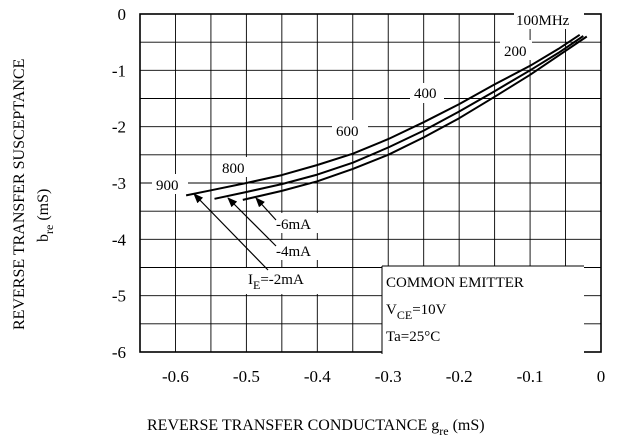 The image size is (626, 441). I want to click on current-annotations: -6mA -4mA IE=-2mA, so click(267, 244).